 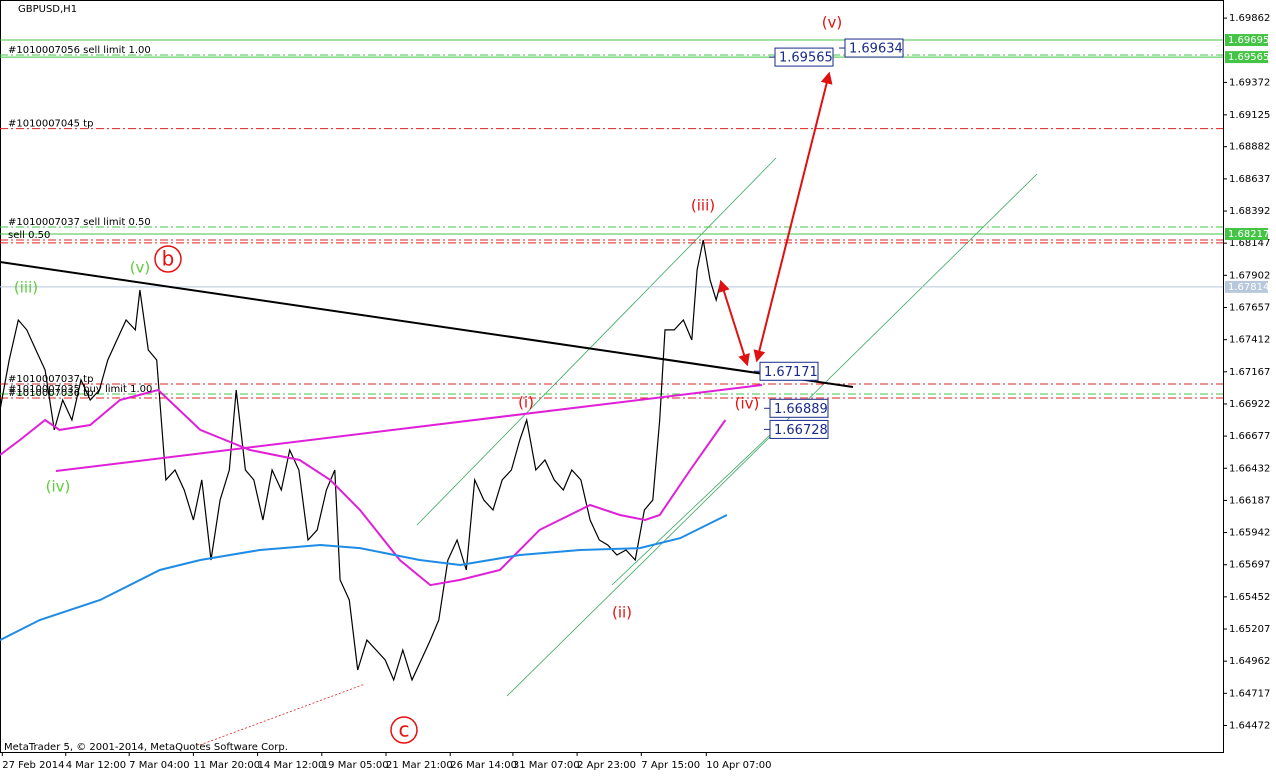 What do you see at coordinates (1249, 372) in the screenshot?
I see `y-tick-label: 1.67167` at bounding box center [1249, 372].